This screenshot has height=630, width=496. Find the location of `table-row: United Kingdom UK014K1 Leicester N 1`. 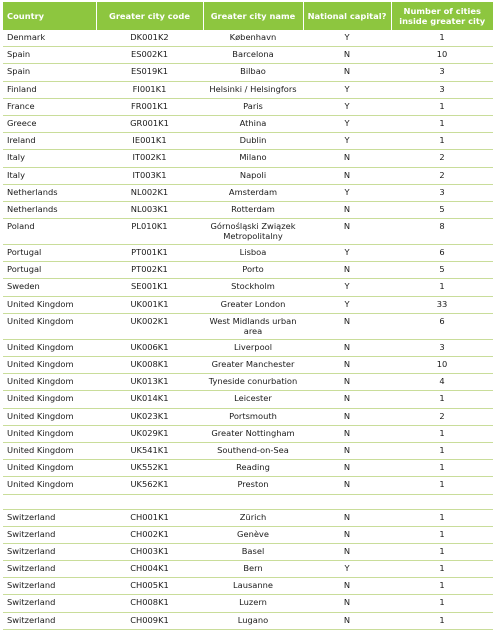

table-row: United Kingdom UK014K1 Leicester N 1 is located at coordinates (248, 399).